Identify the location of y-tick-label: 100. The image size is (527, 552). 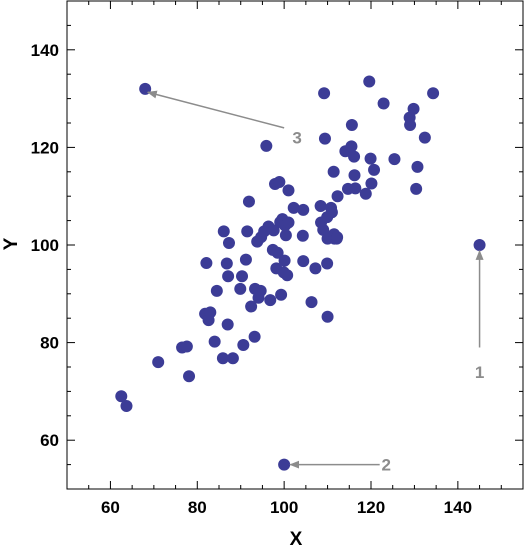
(45, 245).